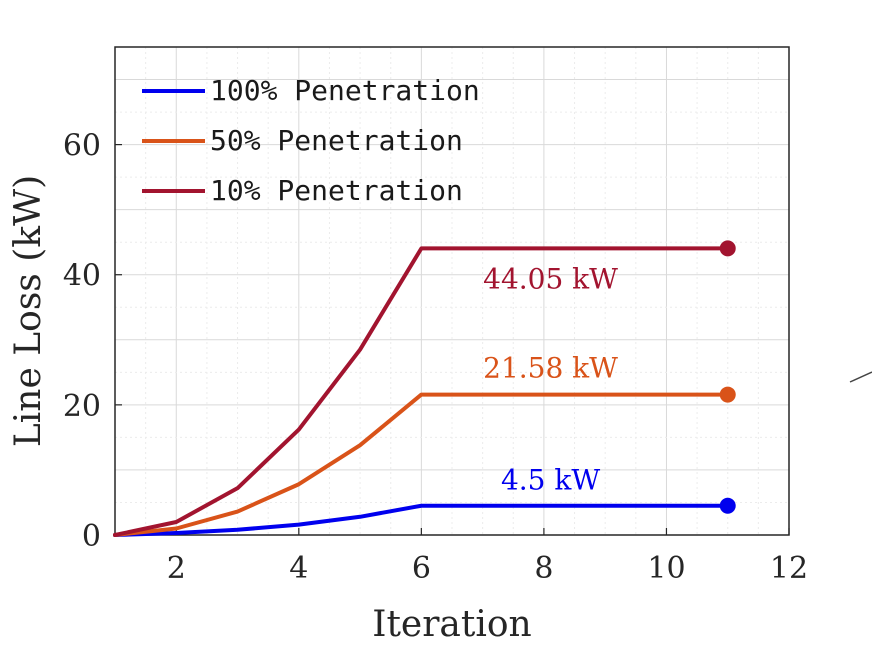 The image size is (872, 654). Describe the element at coordinates (452, 624) in the screenshot. I see `x-axis-title: Iteration` at that location.